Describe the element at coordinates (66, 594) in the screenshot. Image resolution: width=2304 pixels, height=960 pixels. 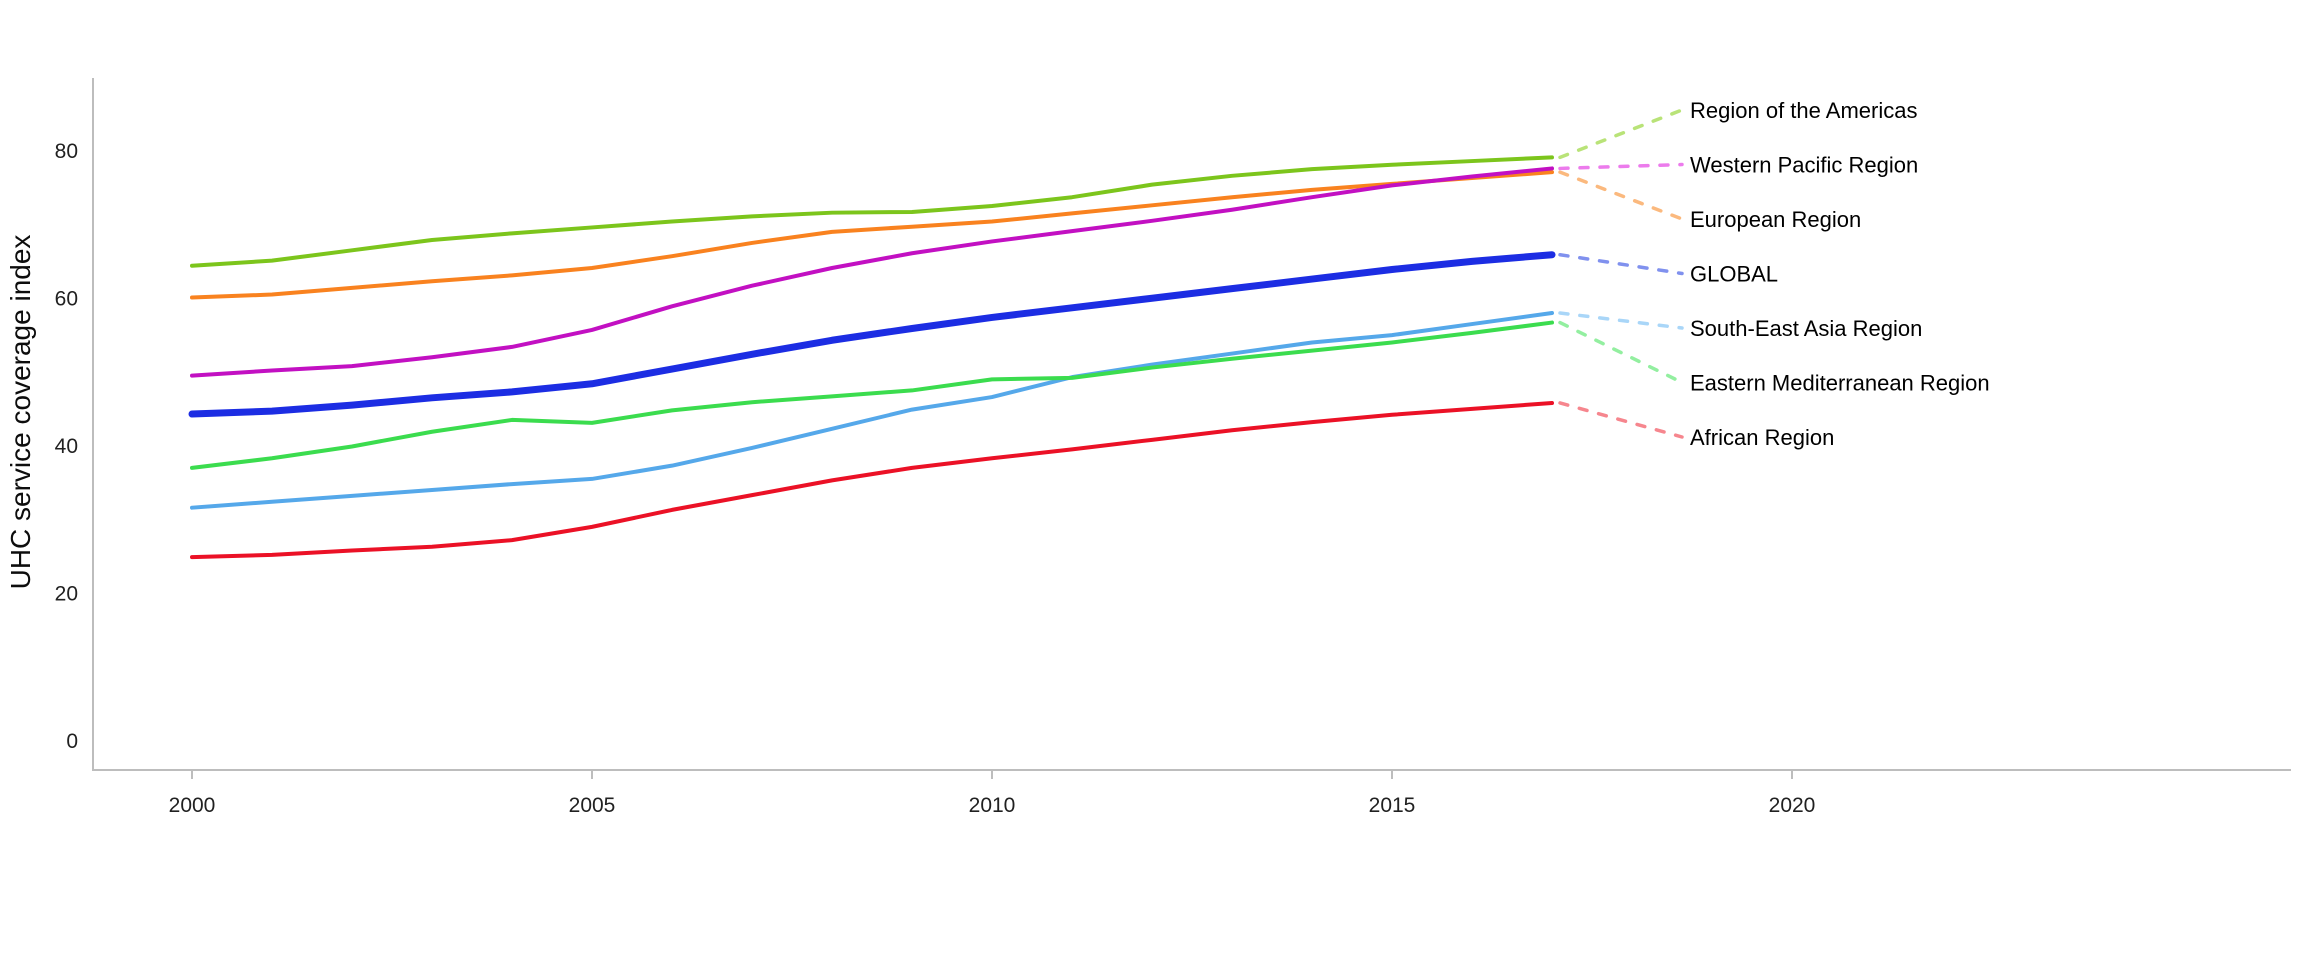
I see `y-tick-label: 20` at that location.